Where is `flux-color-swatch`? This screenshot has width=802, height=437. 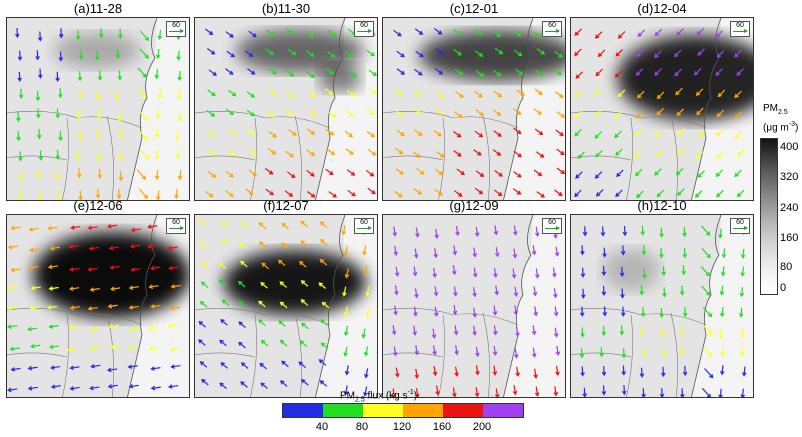 flux-color-swatch is located at coordinates (383, 410).